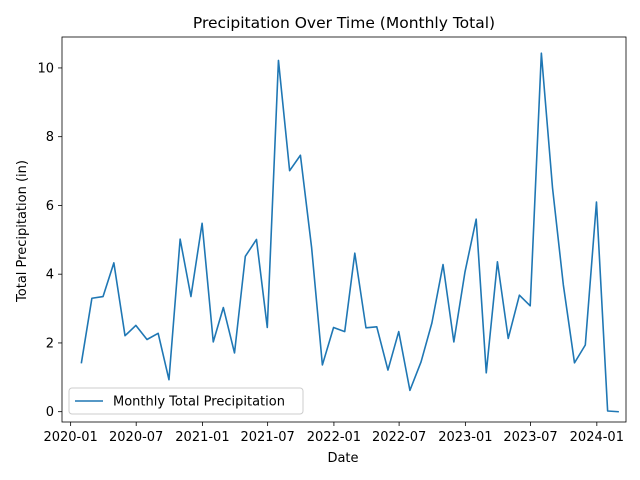 The width and height of the screenshot is (640, 480). Describe the element at coordinates (342, 458) in the screenshot. I see `x-axis-title: Date` at that location.